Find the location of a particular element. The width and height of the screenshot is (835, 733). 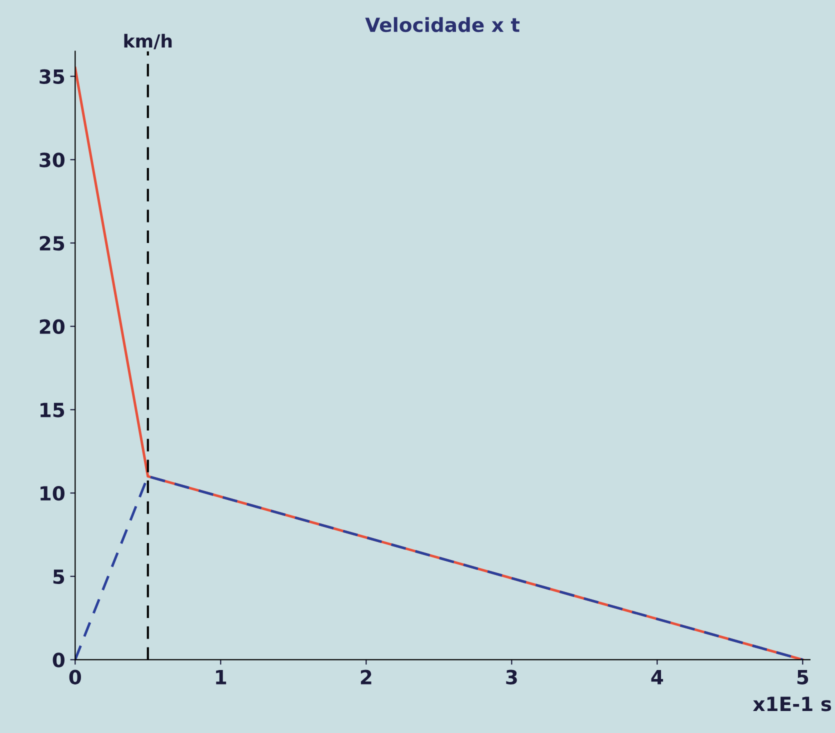

y-tick-label: 0 is located at coordinates (58, 660).